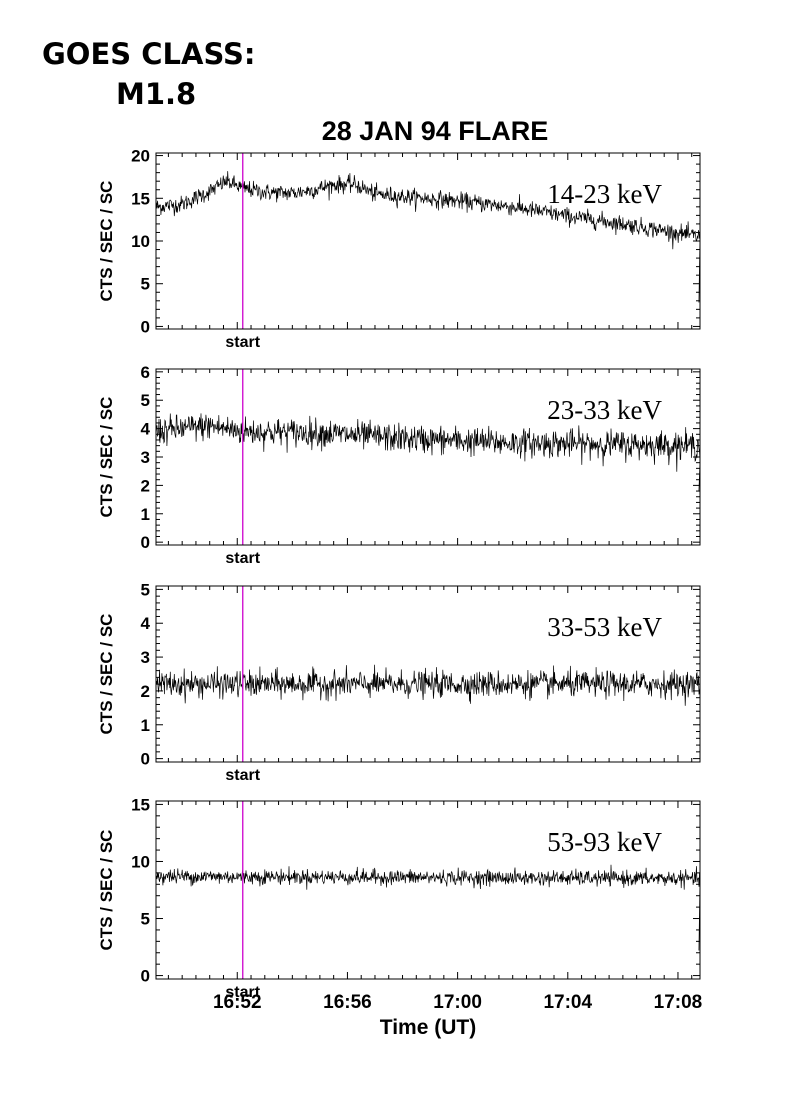  What do you see at coordinates (604, 627) in the screenshot?
I see `energy-band-label: 33-53 keV` at bounding box center [604, 627].